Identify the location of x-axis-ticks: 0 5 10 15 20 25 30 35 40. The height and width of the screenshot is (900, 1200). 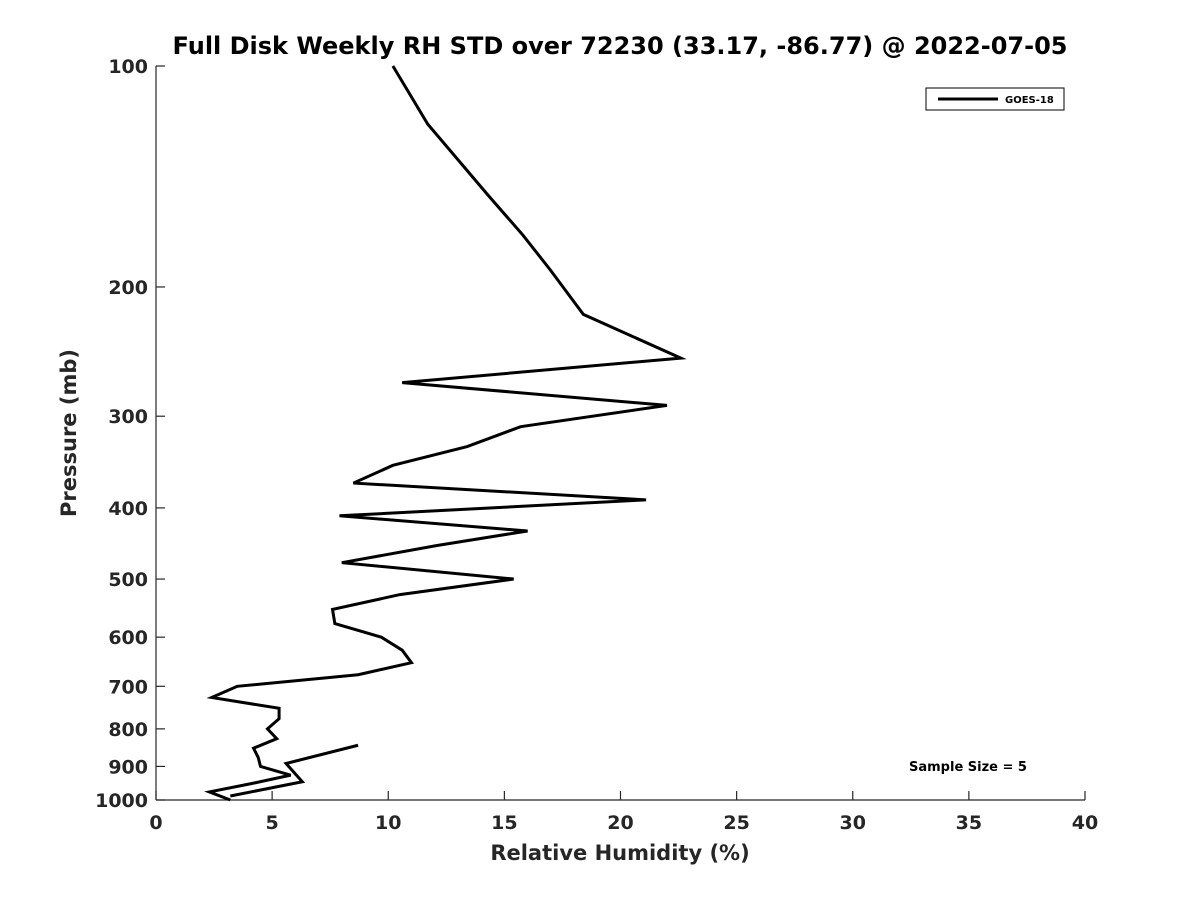
(623, 812).